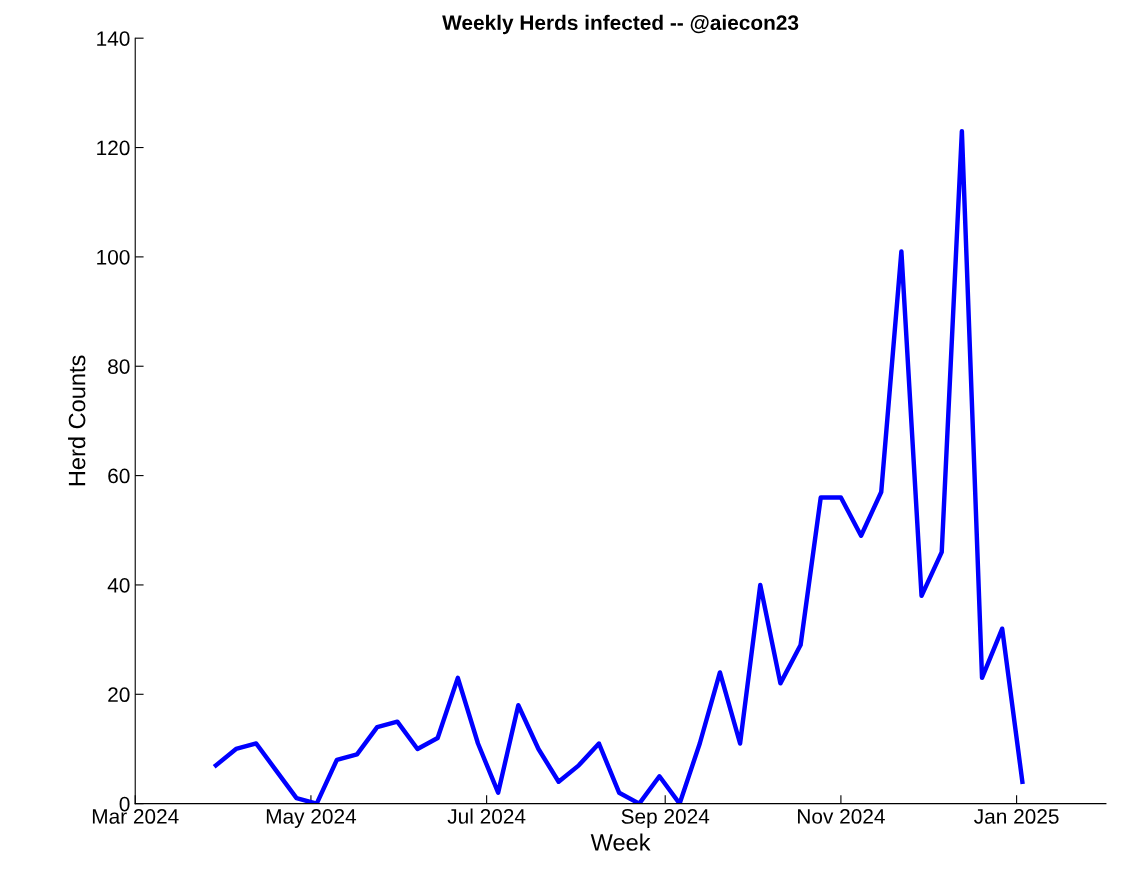  I want to click on y-tick-label: 140, so click(113, 38).